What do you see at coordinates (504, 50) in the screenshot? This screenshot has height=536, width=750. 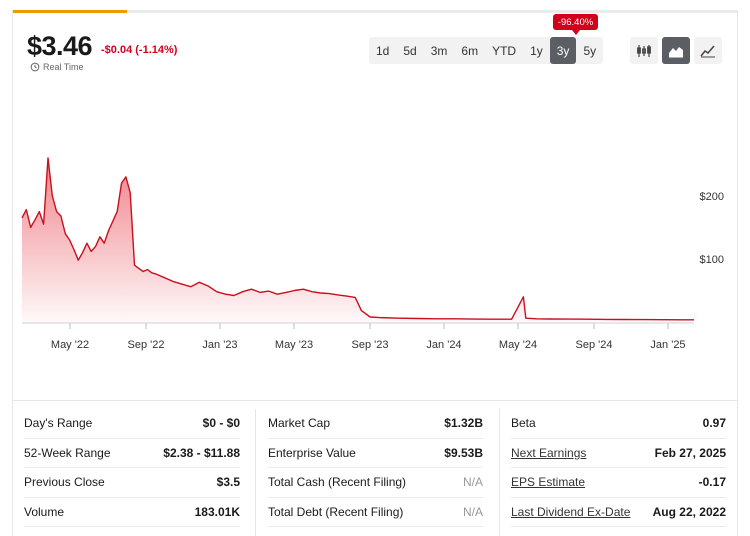 I see `range-button-ytd: YTD` at bounding box center [504, 50].